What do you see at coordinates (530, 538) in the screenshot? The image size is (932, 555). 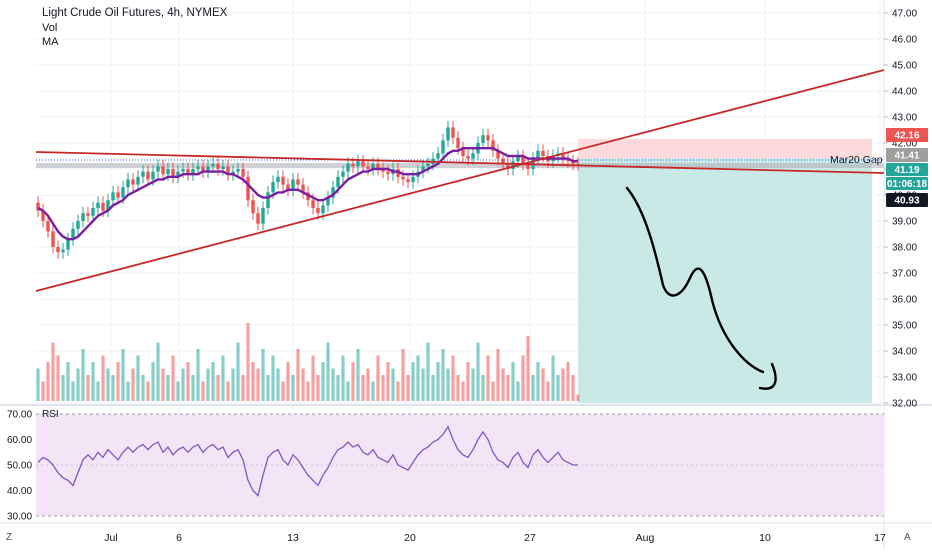 I see `time-tick-label: 27` at bounding box center [530, 538].